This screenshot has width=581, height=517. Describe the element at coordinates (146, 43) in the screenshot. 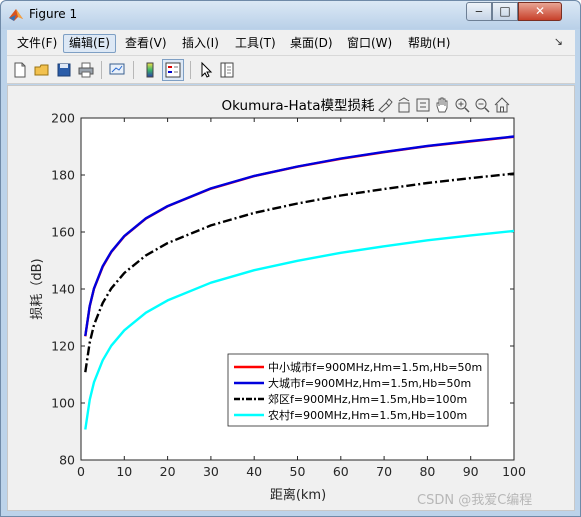

I see `menu-view: 查看(V)` at that location.